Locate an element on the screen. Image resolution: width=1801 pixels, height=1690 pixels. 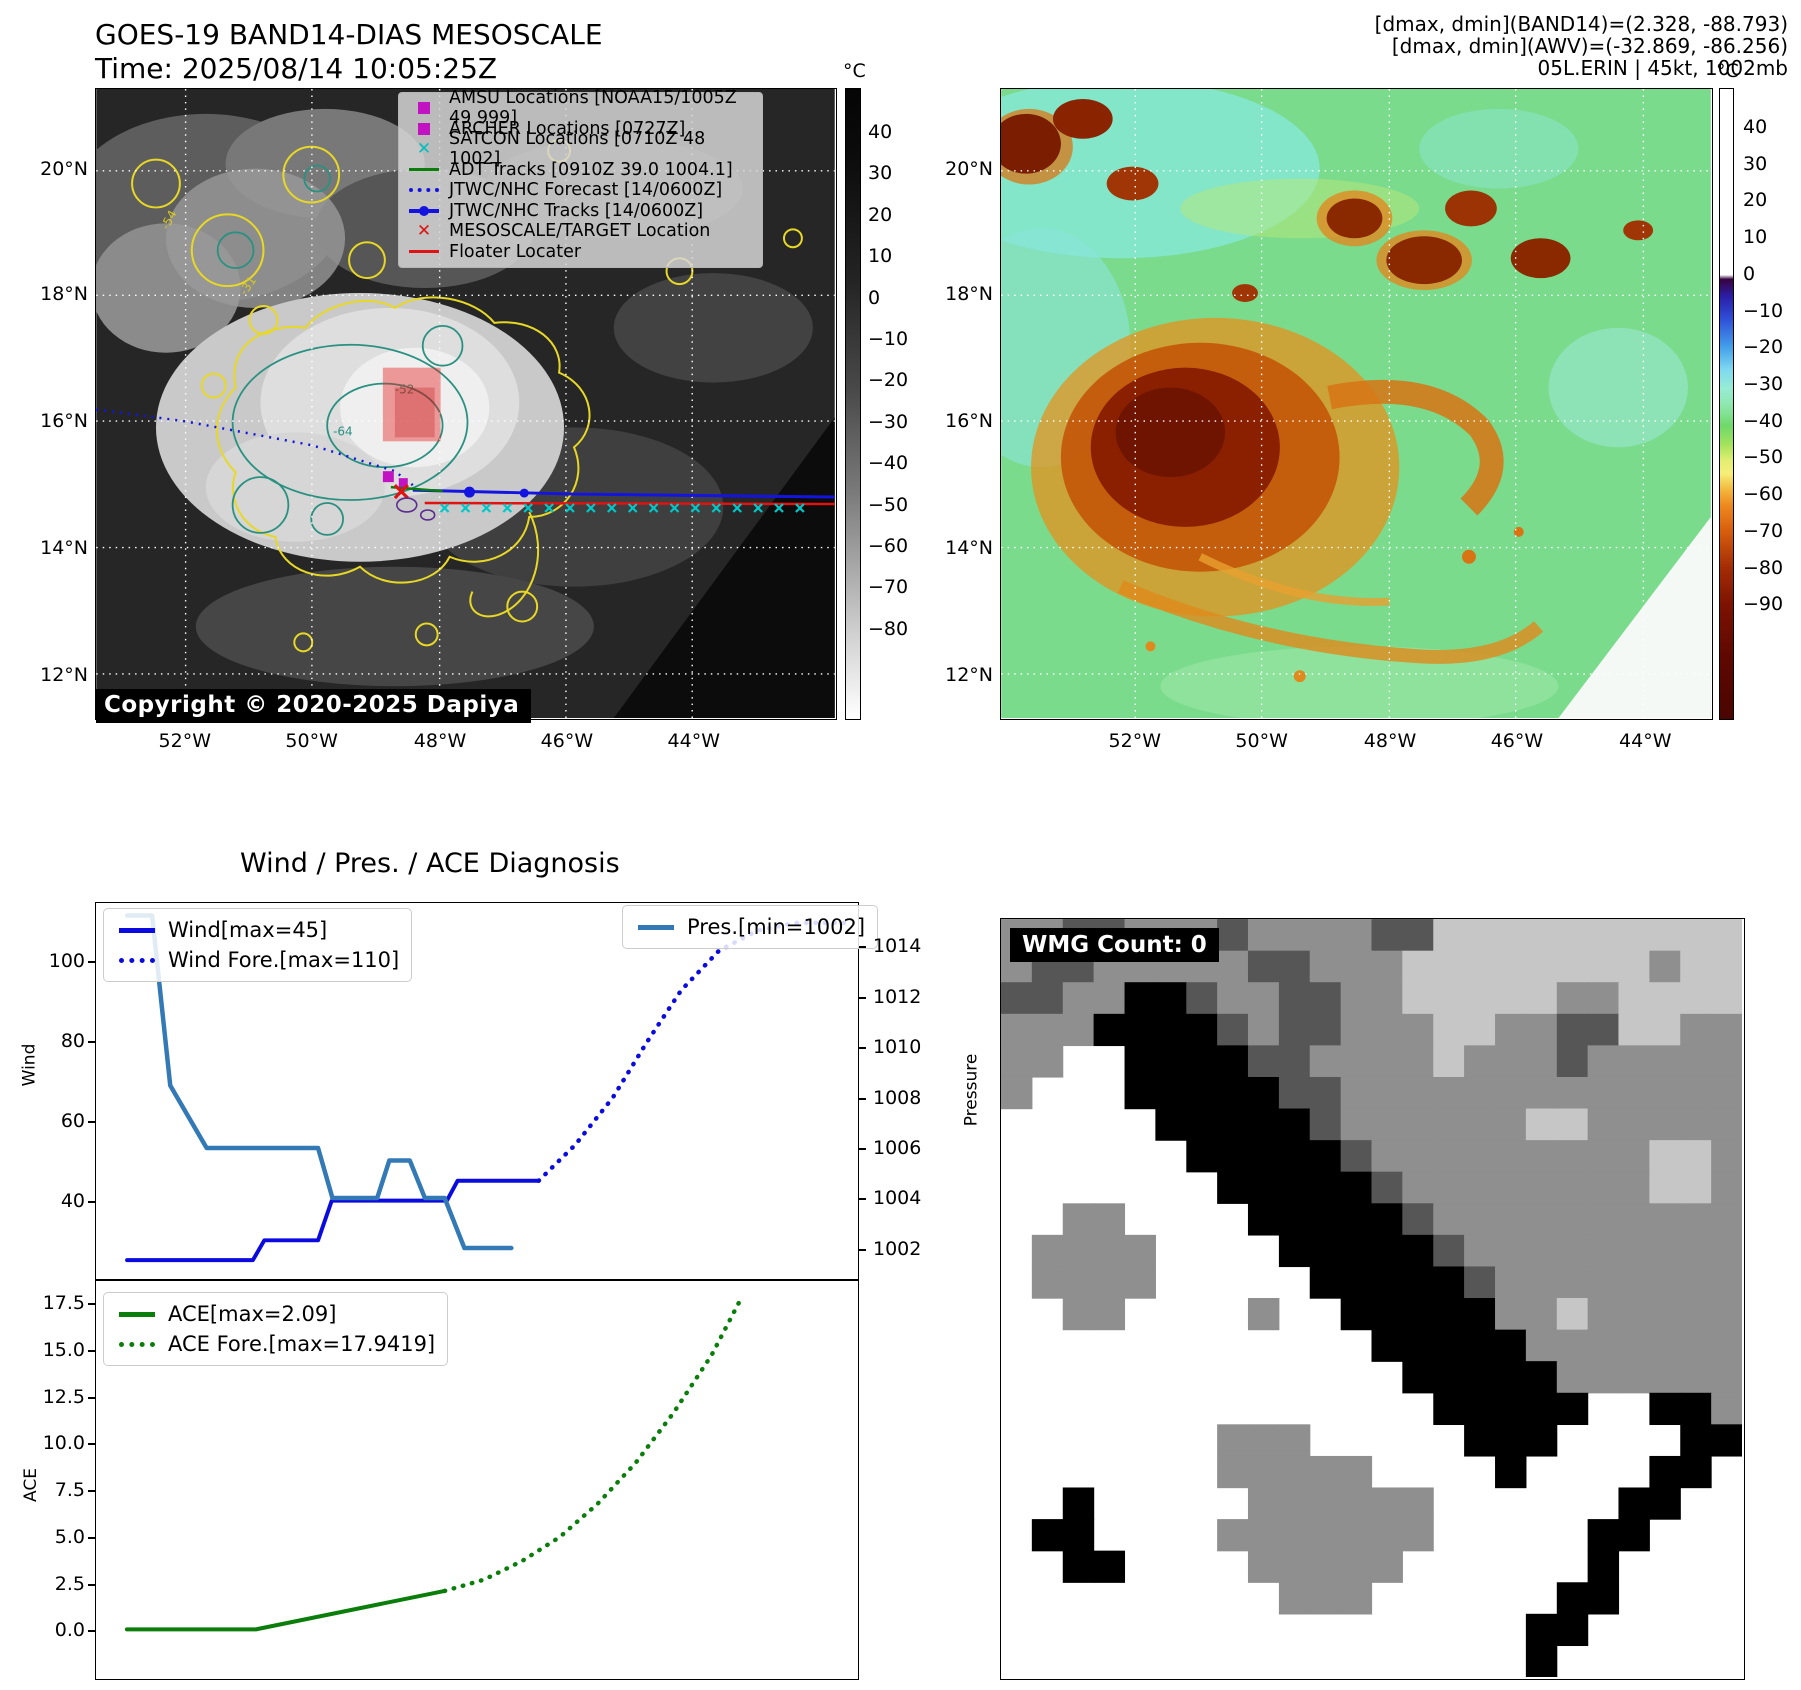
x-marker-icon: ✕ is located at coordinates (424, 231).